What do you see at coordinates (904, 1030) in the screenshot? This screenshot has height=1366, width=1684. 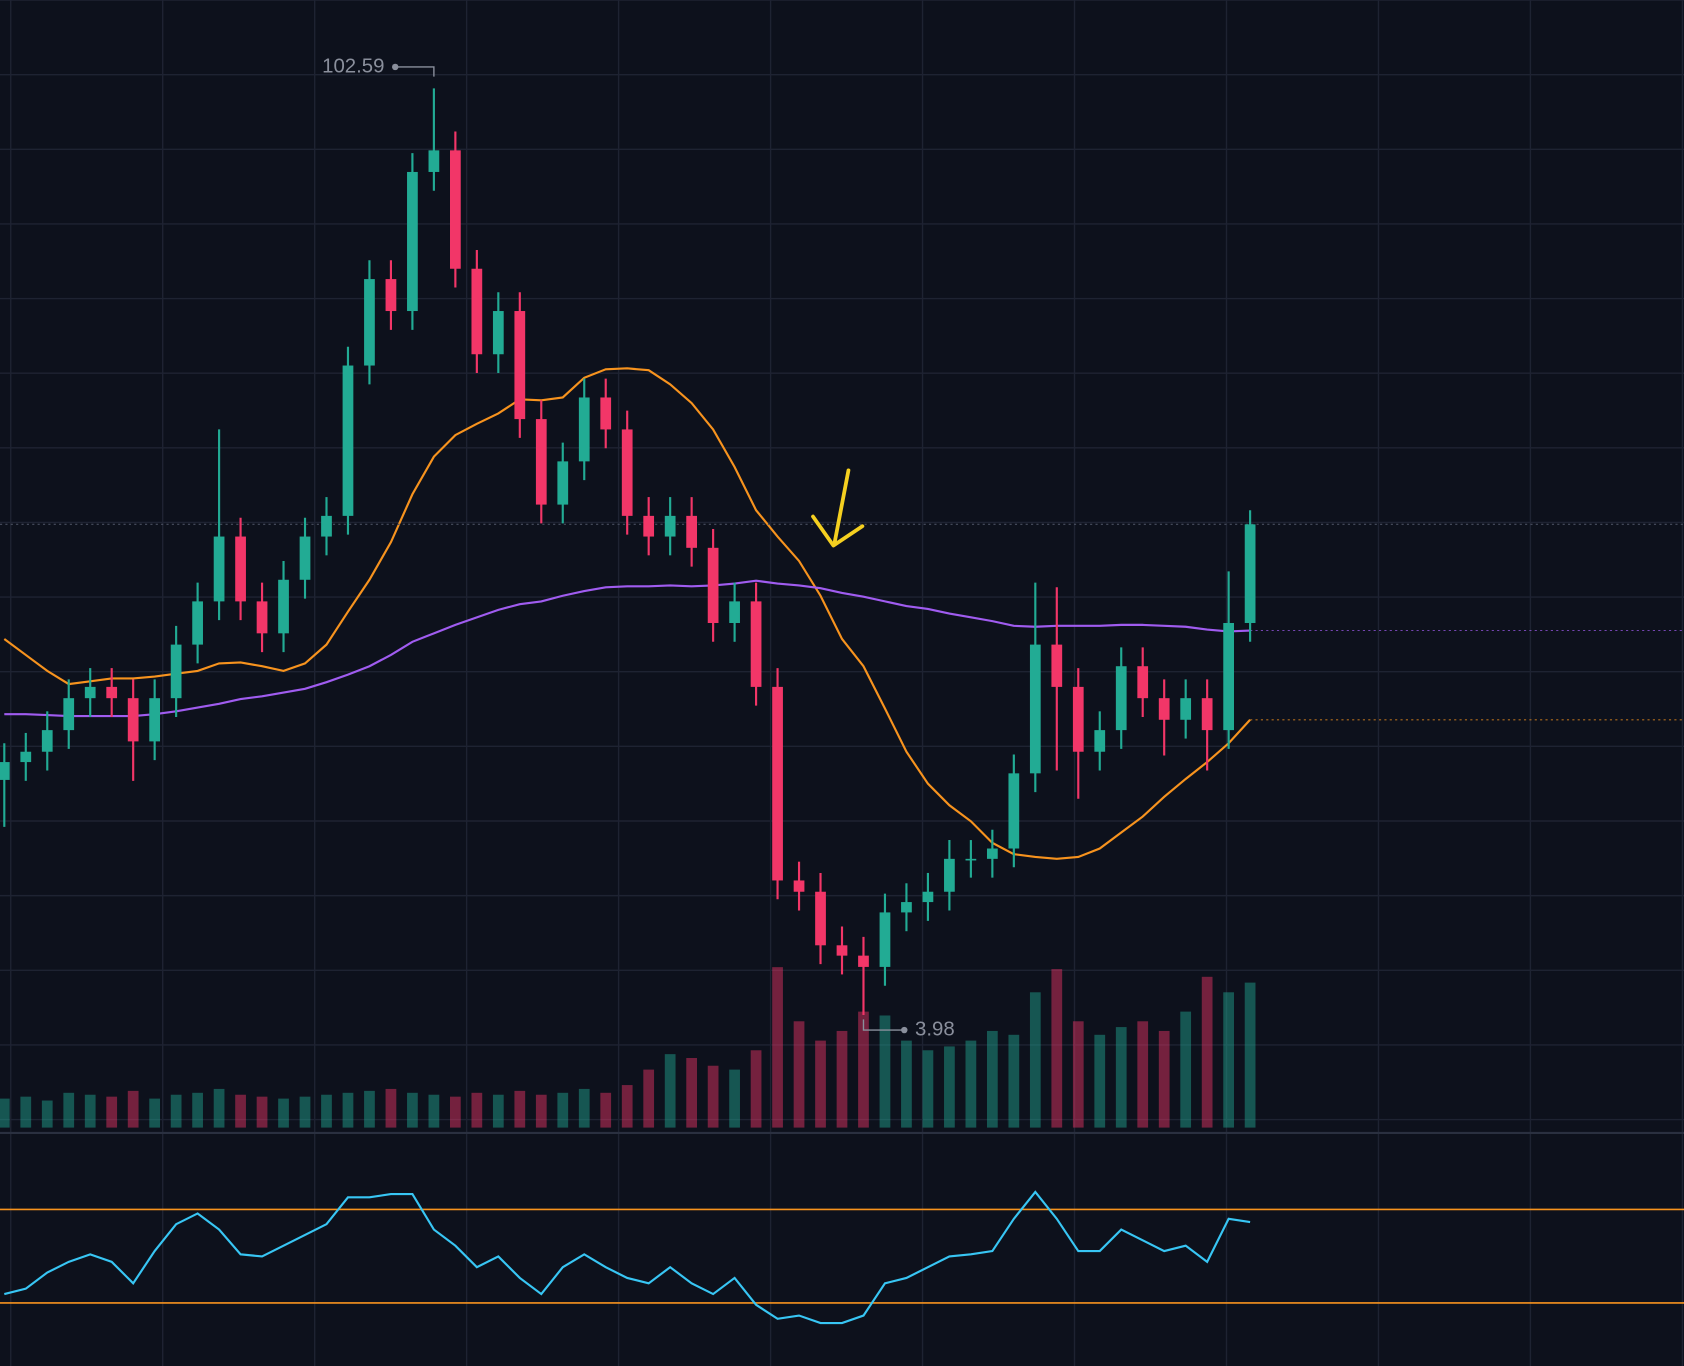 I see `low-dot` at bounding box center [904, 1030].